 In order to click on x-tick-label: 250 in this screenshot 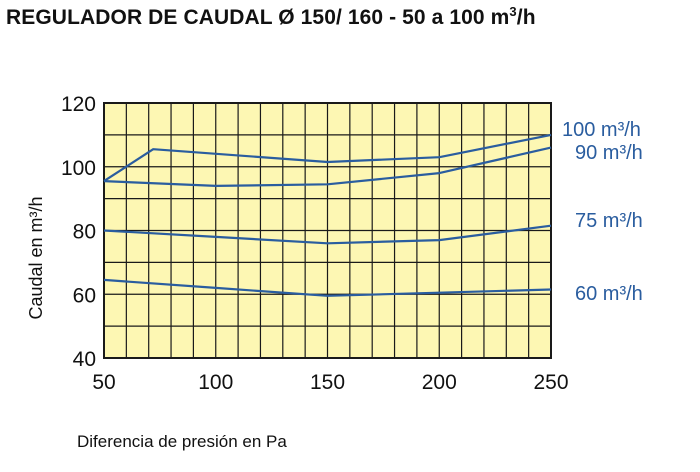, I will do `click(550, 382)`.